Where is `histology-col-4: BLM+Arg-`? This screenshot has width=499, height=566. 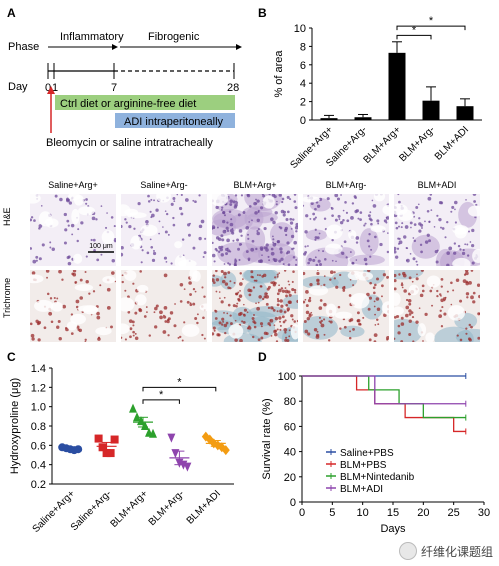 histology-col-4: BLM+Arg- is located at coordinates (346, 185).